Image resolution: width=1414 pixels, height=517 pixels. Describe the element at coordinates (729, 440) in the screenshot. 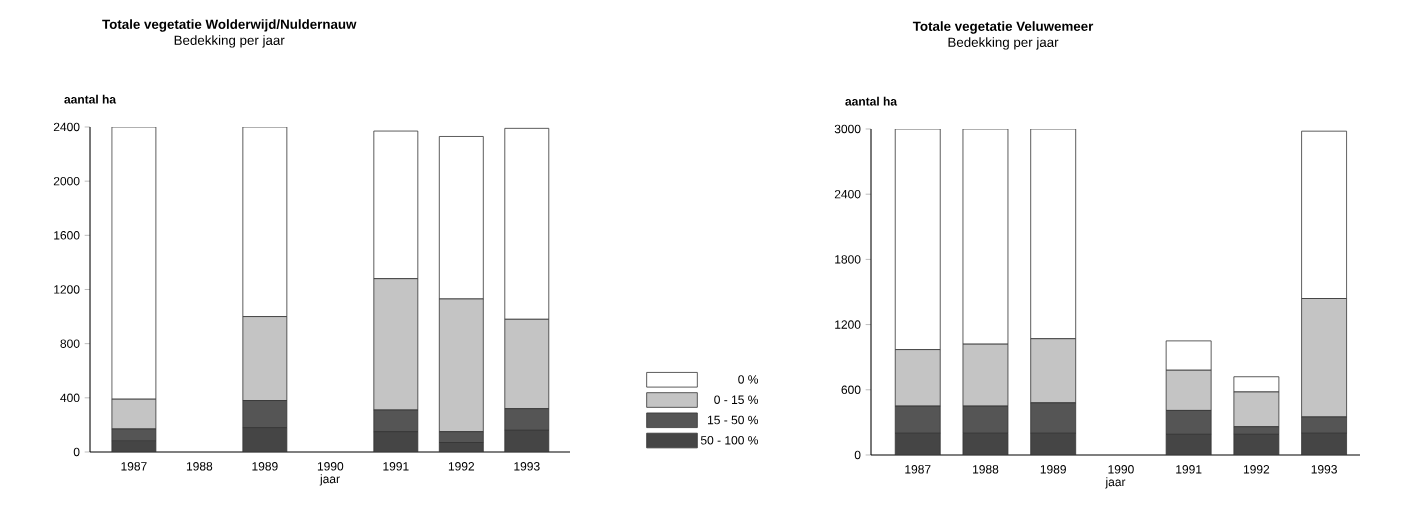

I see `legend-label: 50 - 100 %` at that location.